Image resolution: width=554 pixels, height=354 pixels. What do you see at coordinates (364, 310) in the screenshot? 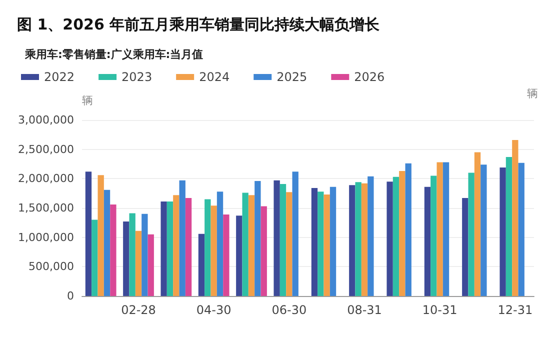
I see `x-tick-label: 08-31` at bounding box center [364, 310].